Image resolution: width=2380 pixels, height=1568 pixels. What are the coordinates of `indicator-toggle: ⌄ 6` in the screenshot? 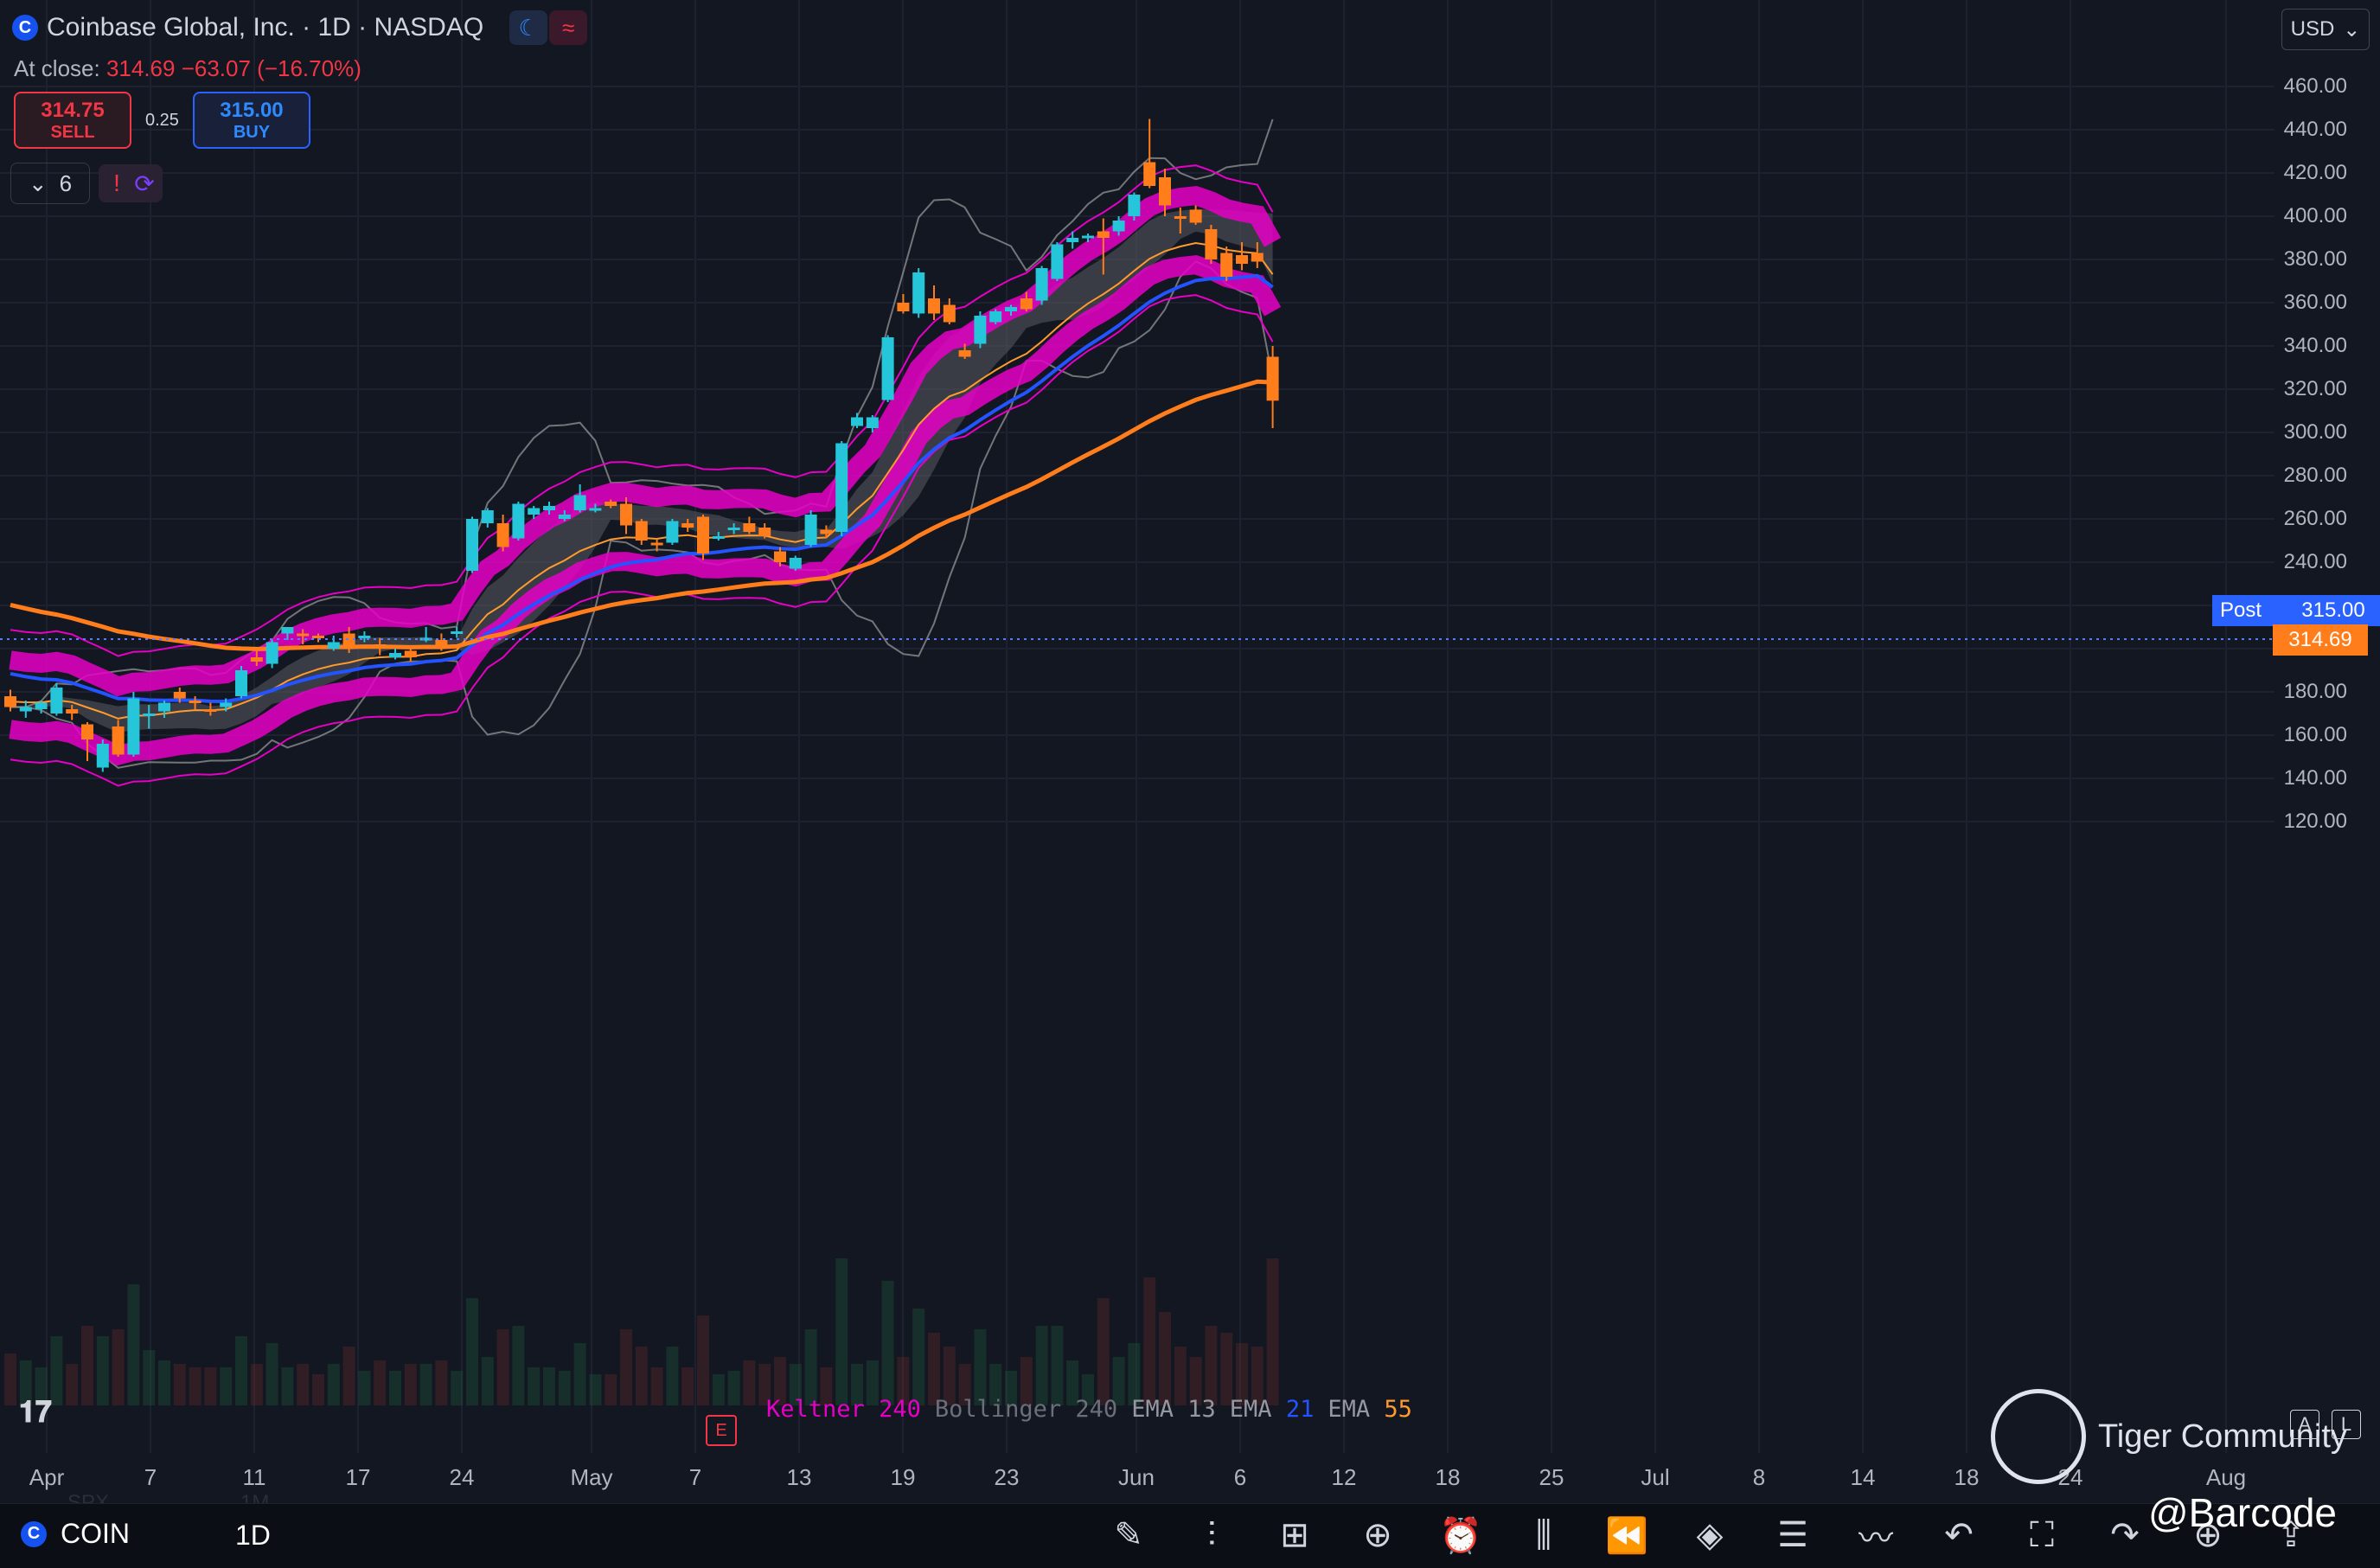 It's located at (50, 183).